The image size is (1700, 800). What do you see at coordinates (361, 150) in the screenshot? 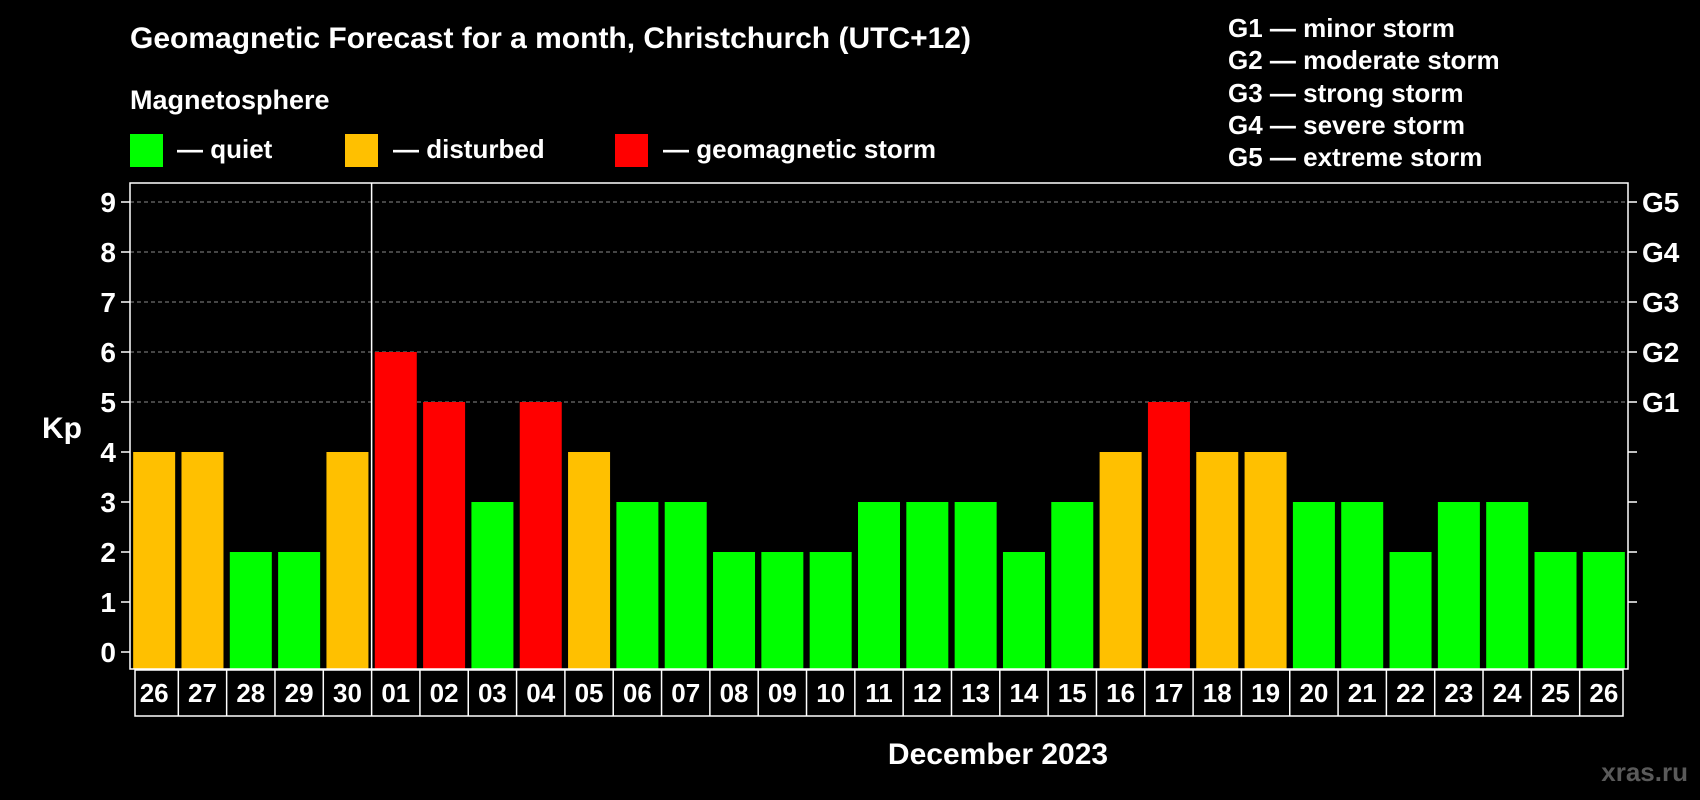
I see `legend-swatch-disturbed` at bounding box center [361, 150].